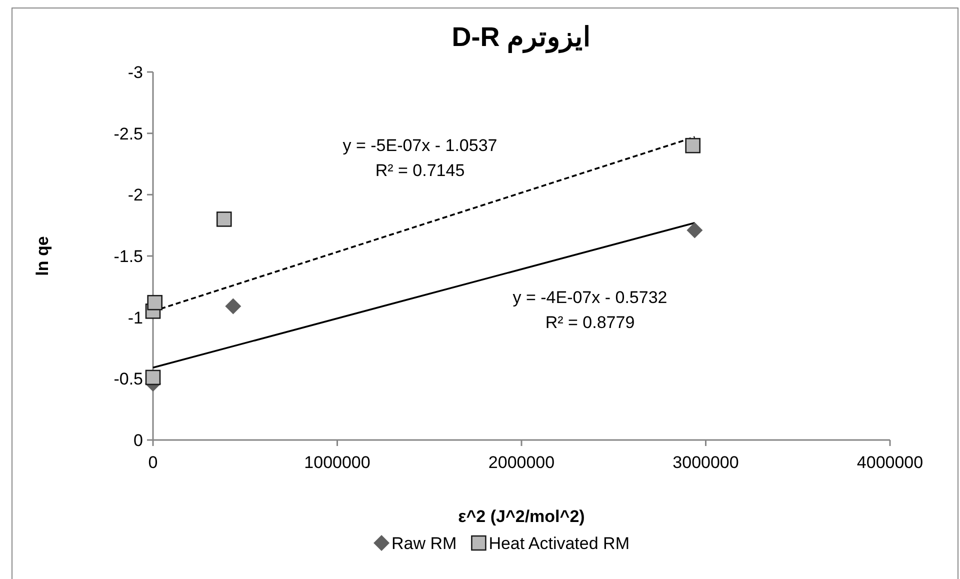 Image resolution: width=960 pixels, height=579 pixels. Describe the element at coordinates (424, 543) in the screenshot. I see `legend-label: Raw RM` at that location.